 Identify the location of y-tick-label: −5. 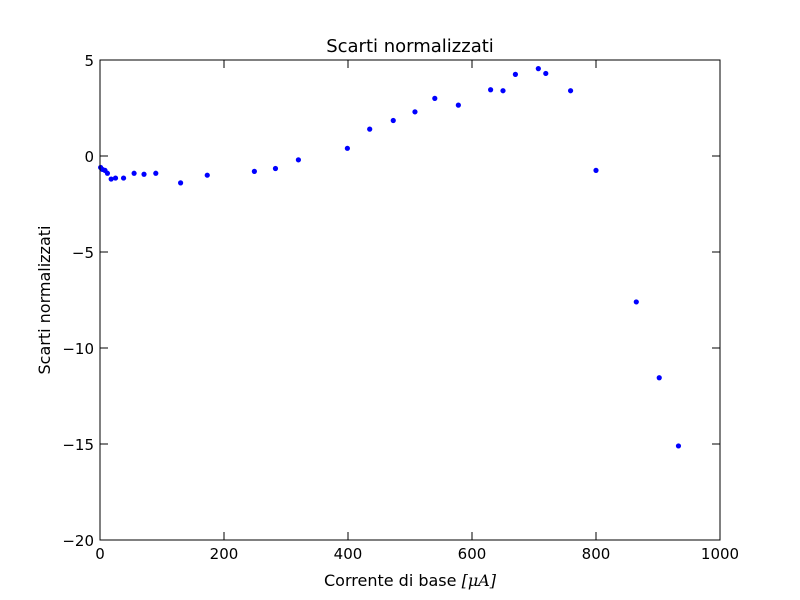
(83, 253).